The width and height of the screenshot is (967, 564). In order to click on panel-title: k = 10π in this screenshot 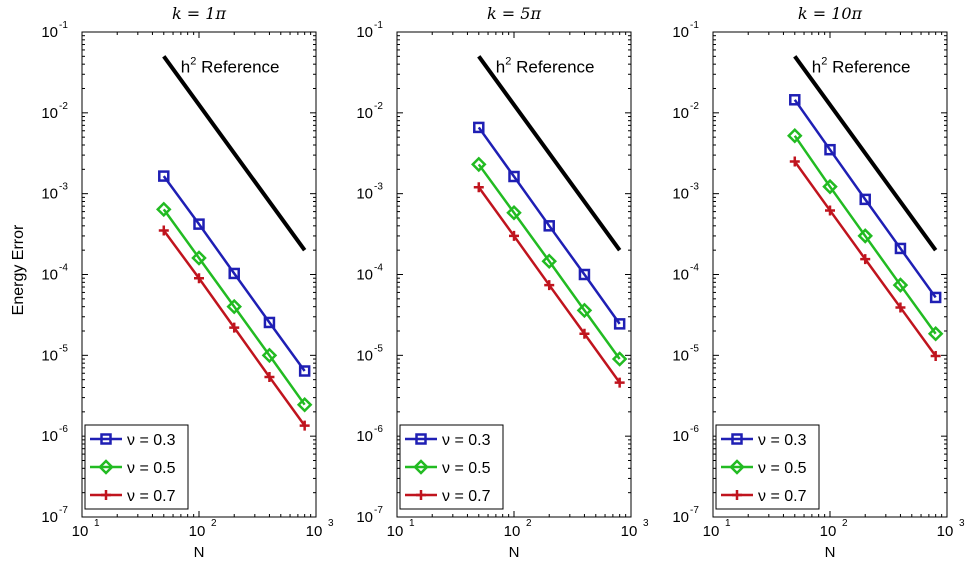, I will do `click(830, 13)`.